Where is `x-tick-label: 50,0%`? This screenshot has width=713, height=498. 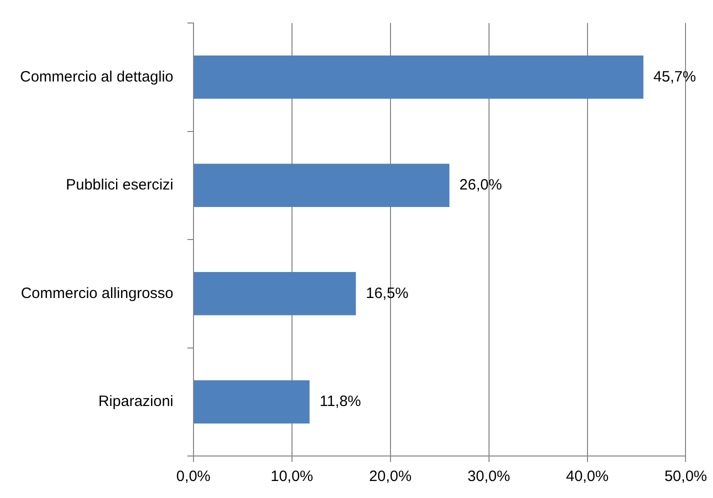
x-tick-label: 50,0% is located at coordinates (686, 477).